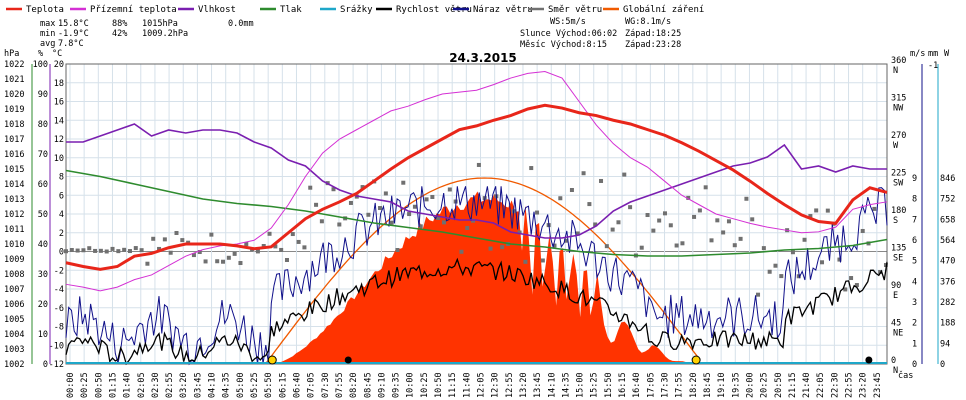 This screenshot has height=400, width=966. I want to click on stat-label-avg: avg, so click(47, 44).